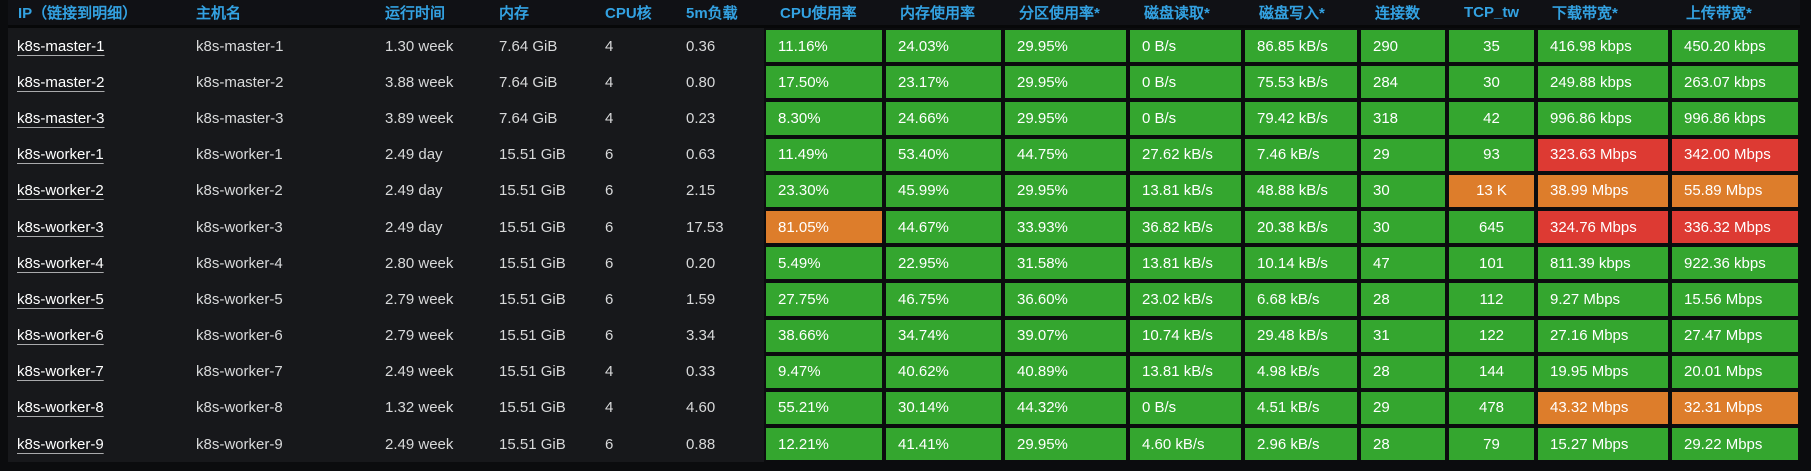 The width and height of the screenshot is (1811, 471). I want to click on ip-link: k8s-worker-7, so click(60, 372).